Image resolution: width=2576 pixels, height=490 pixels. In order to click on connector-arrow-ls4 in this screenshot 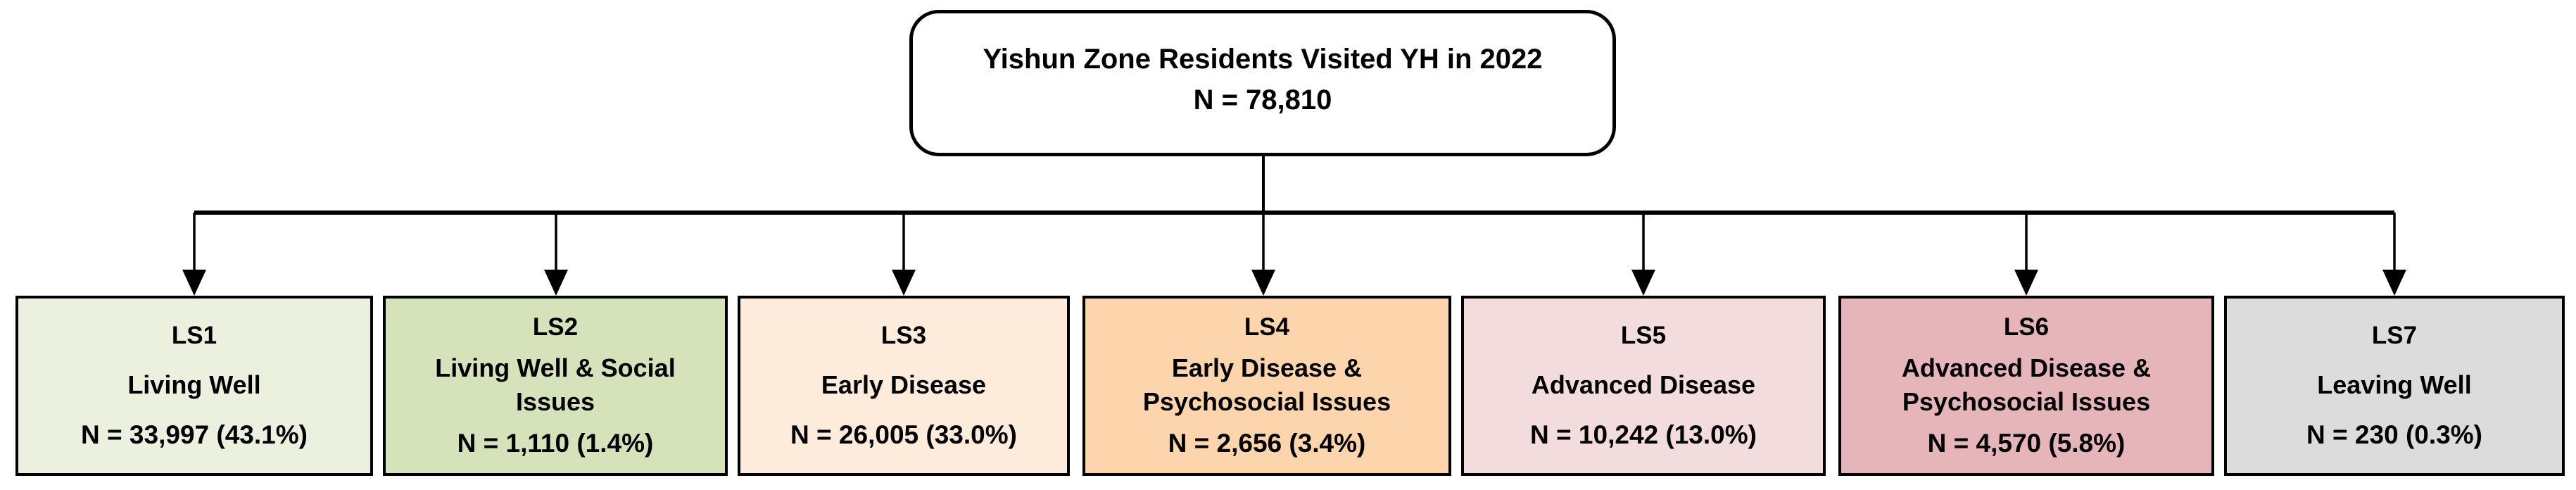, I will do `click(1263, 254)`.